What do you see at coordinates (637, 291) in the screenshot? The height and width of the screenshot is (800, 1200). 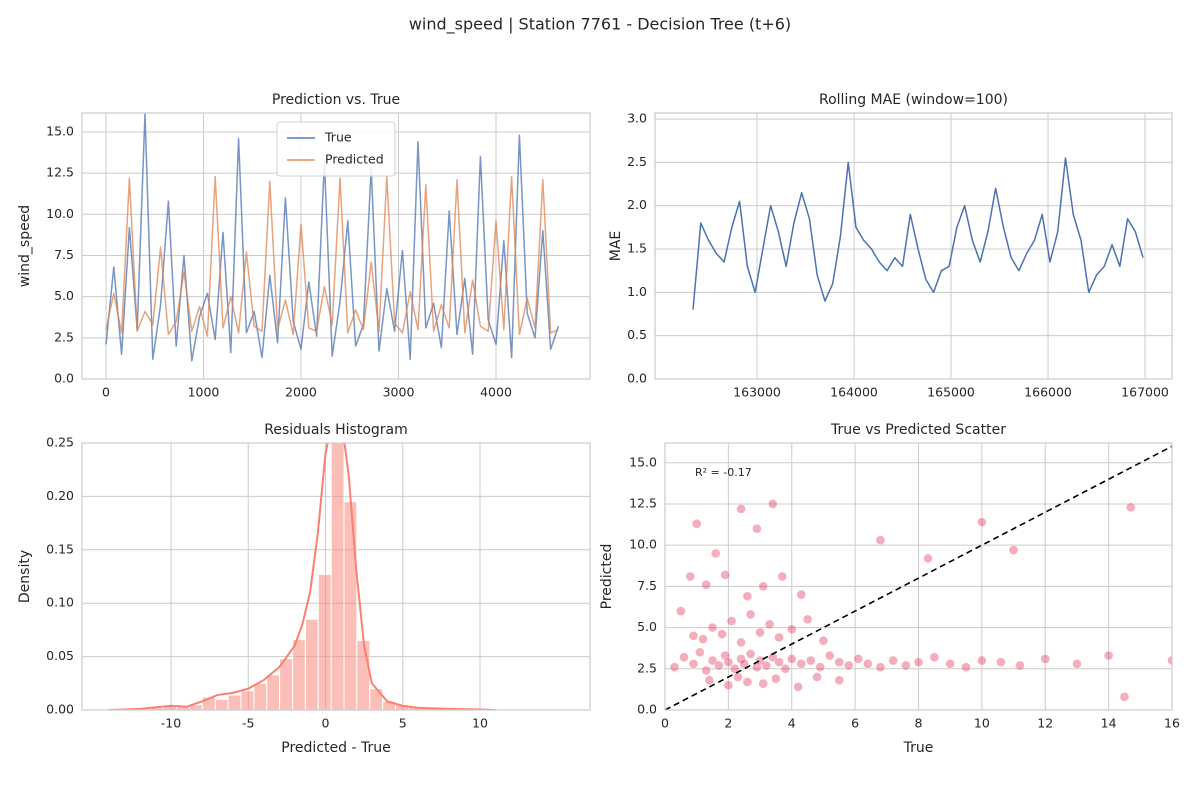 I see `y-tick-label: 1.0` at bounding box center [637, 291].